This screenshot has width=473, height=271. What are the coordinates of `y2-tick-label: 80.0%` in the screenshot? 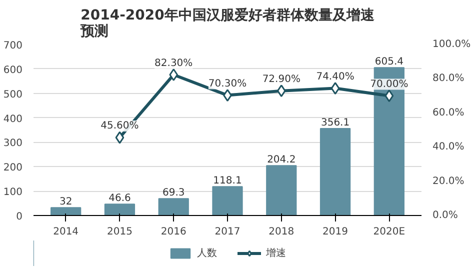 It's located at (448, 78).